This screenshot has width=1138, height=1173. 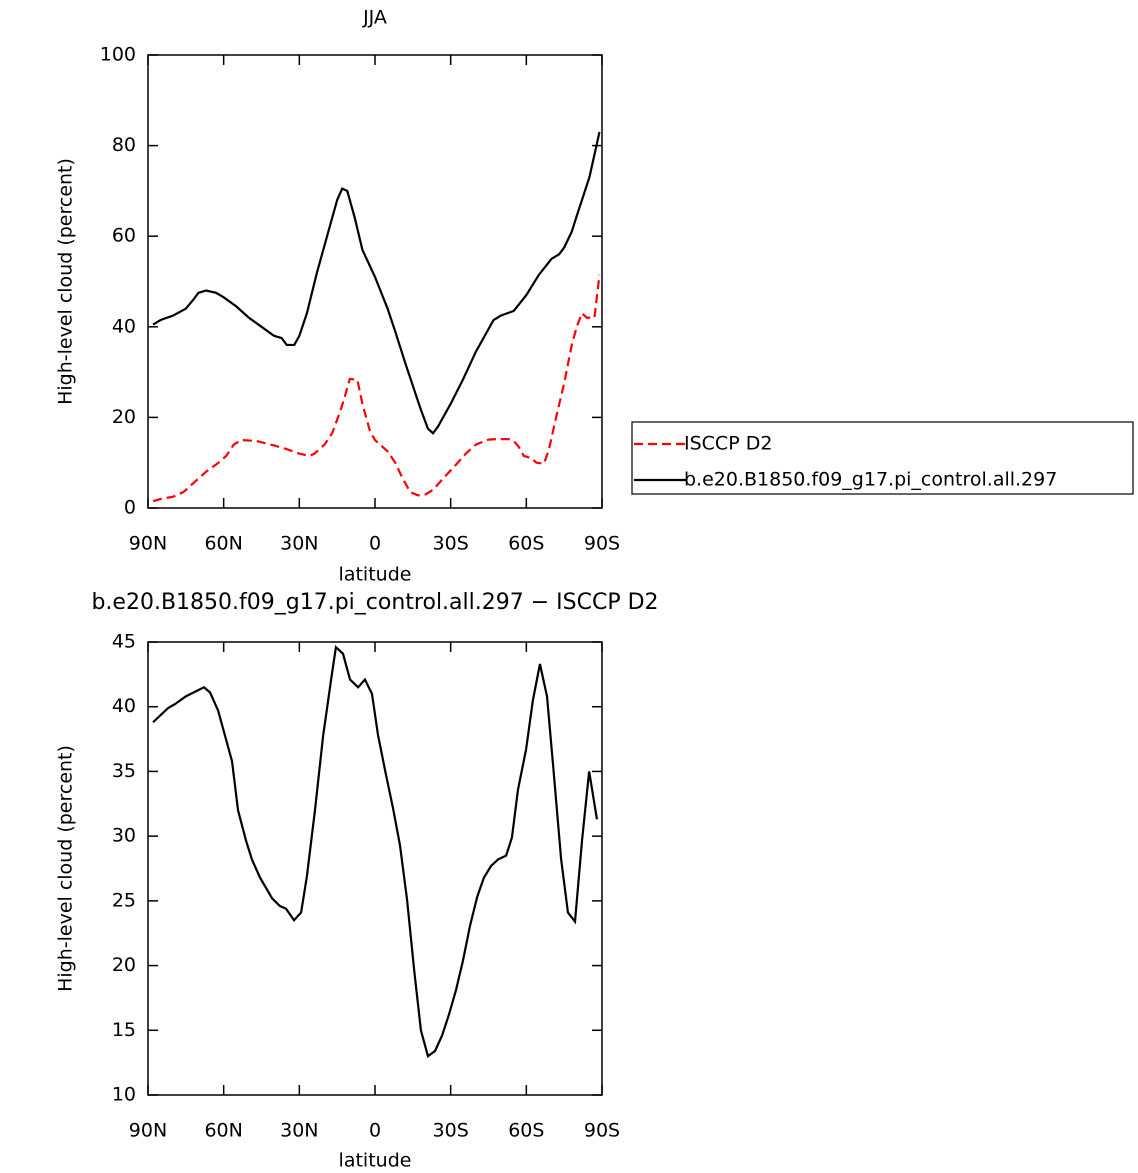 I want to click on y-tick-label: 25, so click(x=124, y=900).